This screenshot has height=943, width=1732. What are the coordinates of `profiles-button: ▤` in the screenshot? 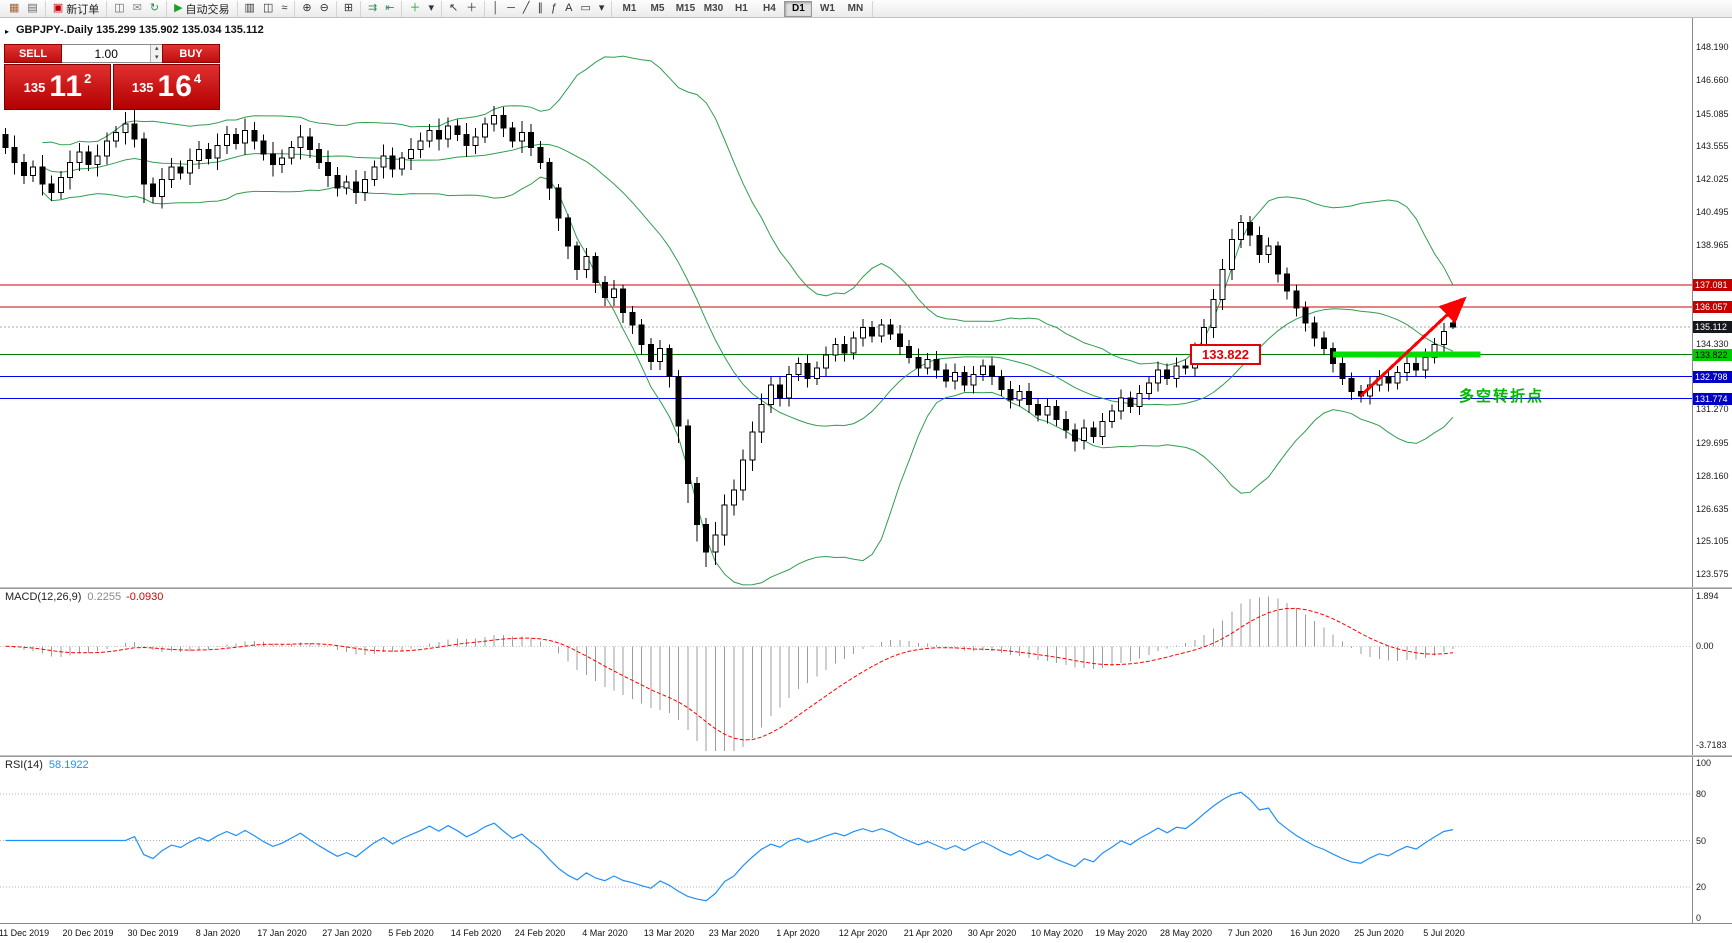 It's located at (32, 8).